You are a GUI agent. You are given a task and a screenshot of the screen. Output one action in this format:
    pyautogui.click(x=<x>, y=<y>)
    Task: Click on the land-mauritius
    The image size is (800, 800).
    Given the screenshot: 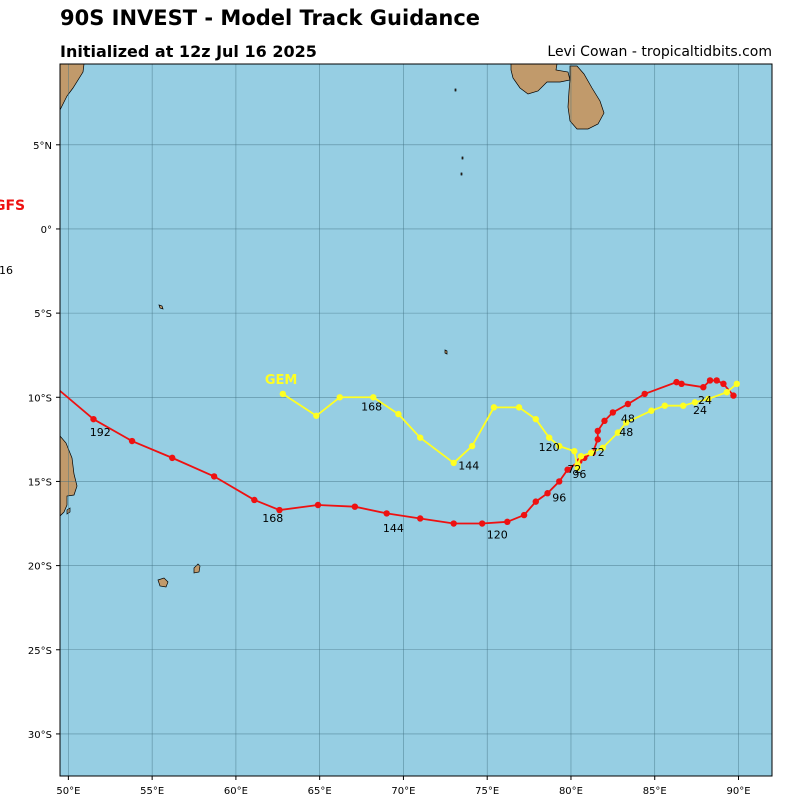 What is the action you would take?
    pyautogui.click(x=197, y=568)
    